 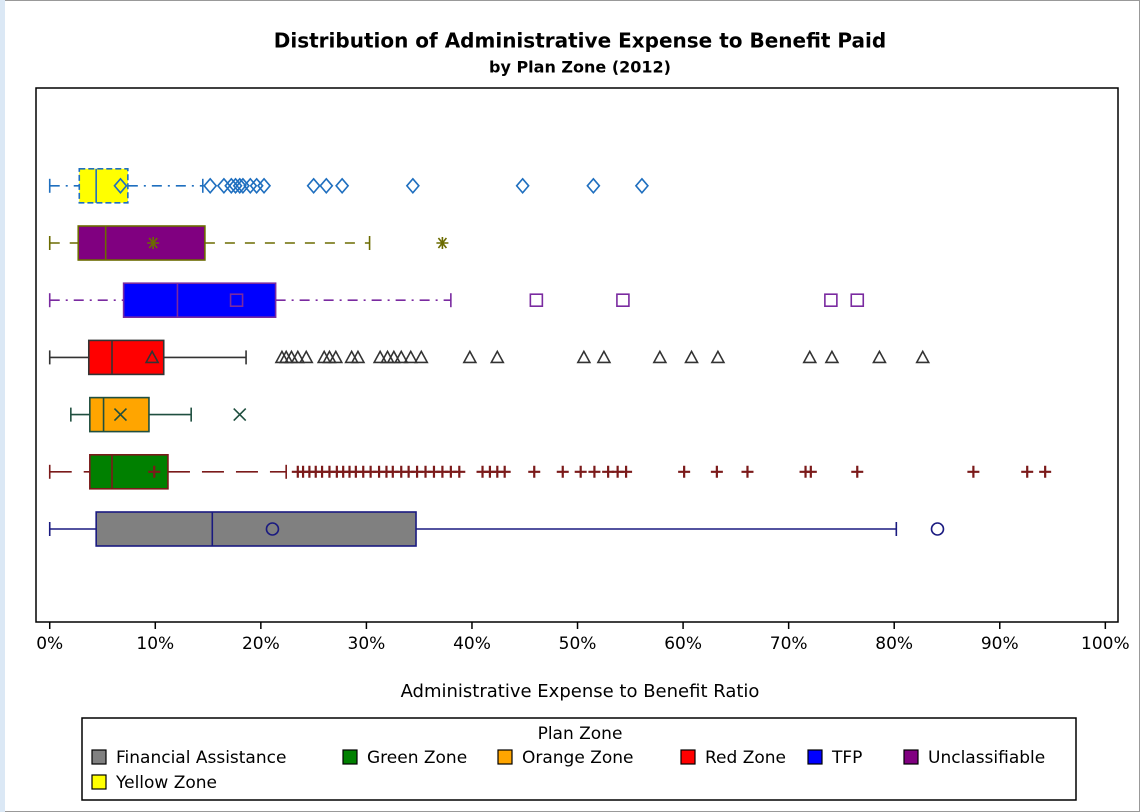 What do you see at coordinates (745, 758) in the screenshot?
I see `legend-label: Red Zone` at bounding box center [745, 758].